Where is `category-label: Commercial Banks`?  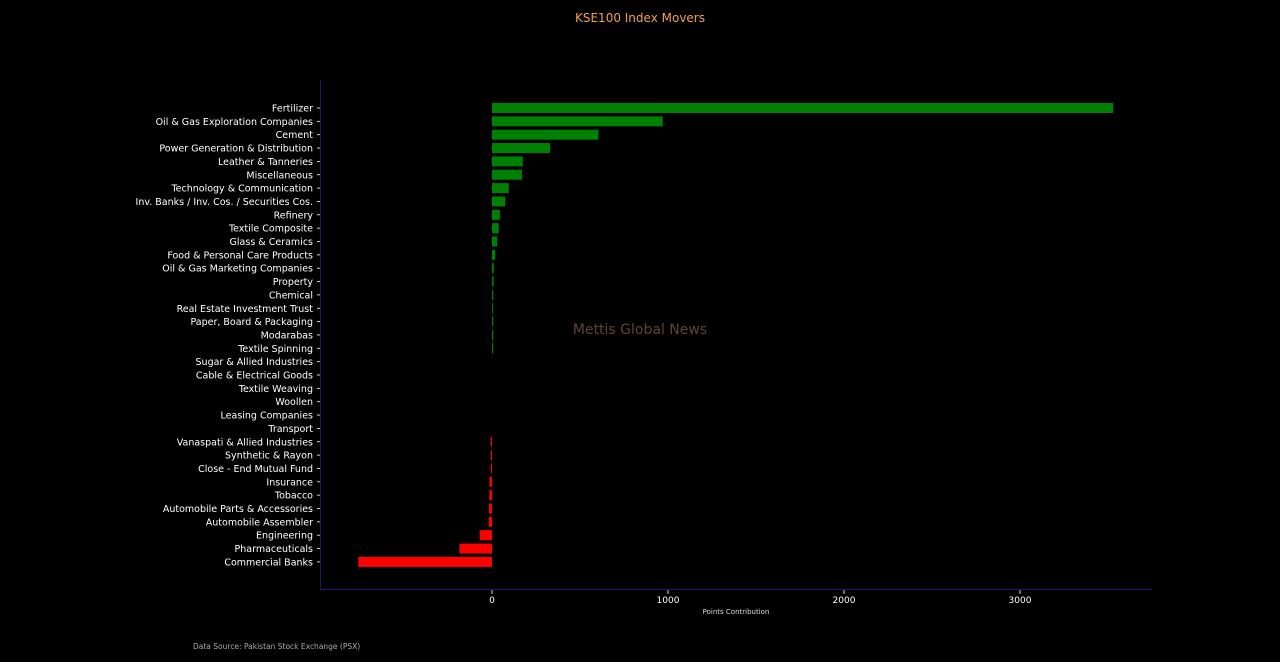
category-label: Commercial Banks is located at coordinates (268, 562).